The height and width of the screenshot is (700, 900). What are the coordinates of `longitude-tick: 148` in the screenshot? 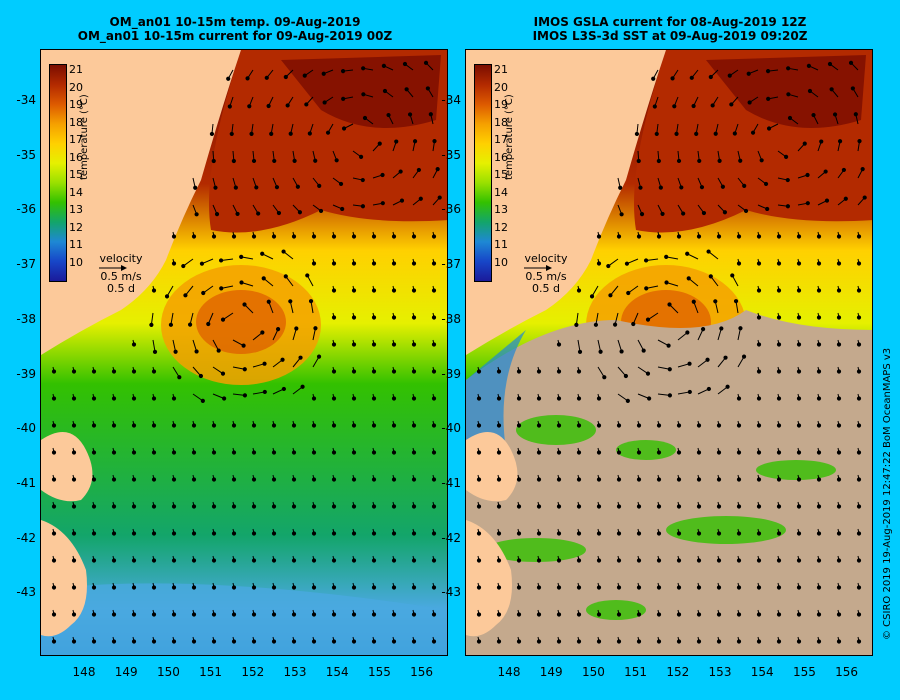 It's located at (84, 672).